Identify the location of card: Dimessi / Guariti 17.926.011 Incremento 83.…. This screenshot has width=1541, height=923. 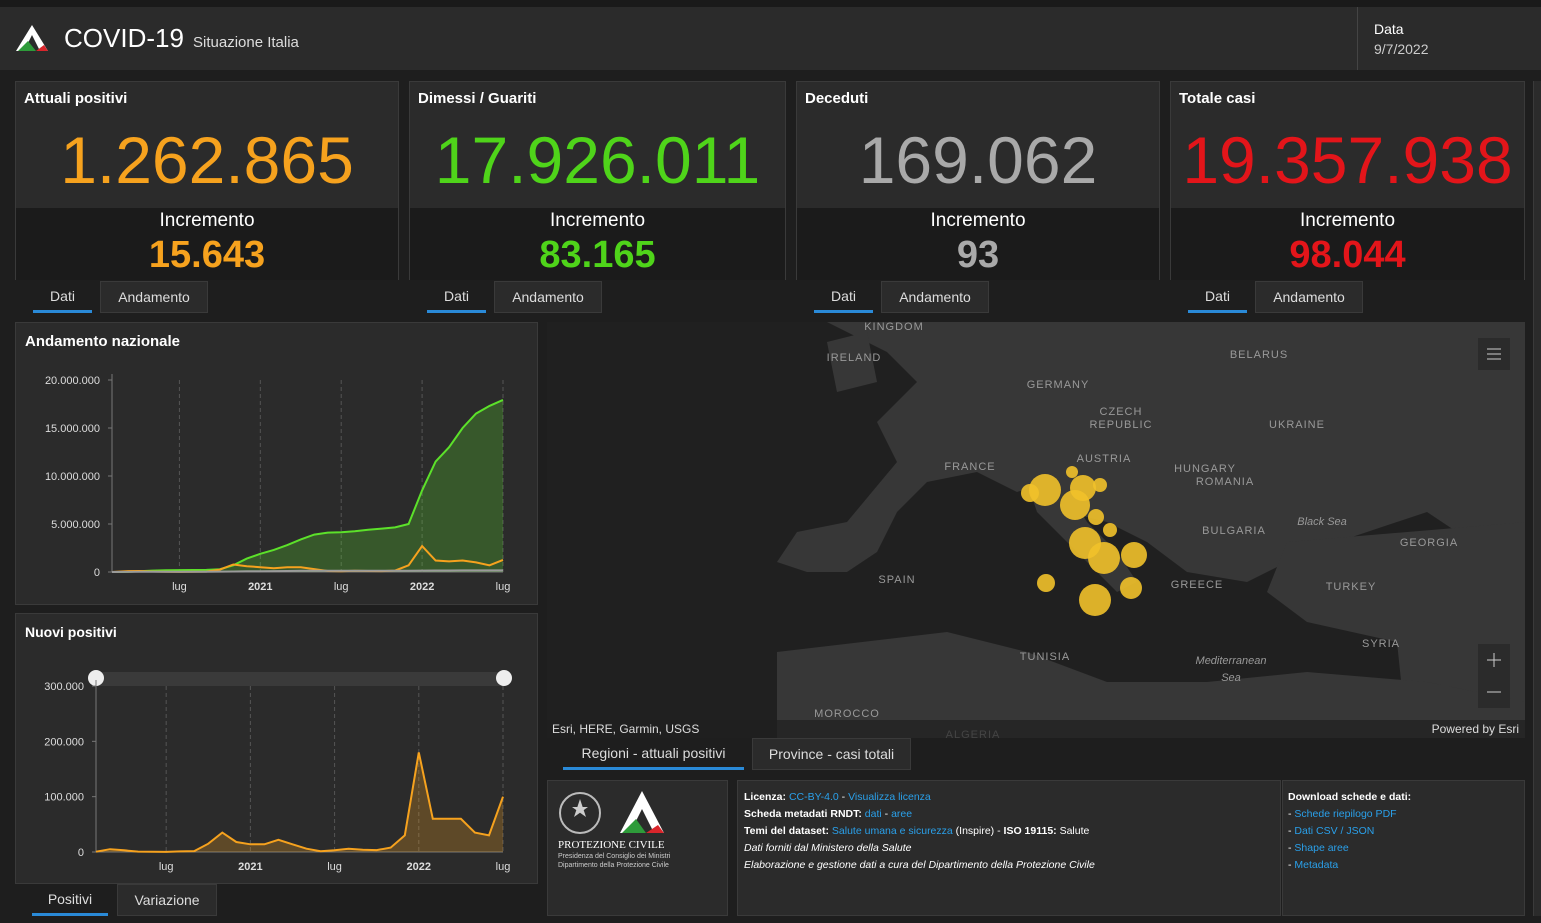
(597, 180).